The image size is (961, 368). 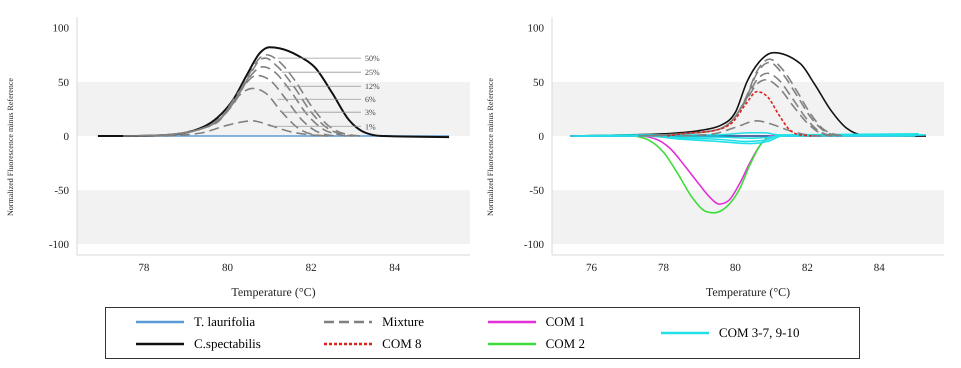 What do you see at coordinates (227, 344) in the screenshot?
I see `legend-label: C.spectabilis` at bounding box center [227, 344].